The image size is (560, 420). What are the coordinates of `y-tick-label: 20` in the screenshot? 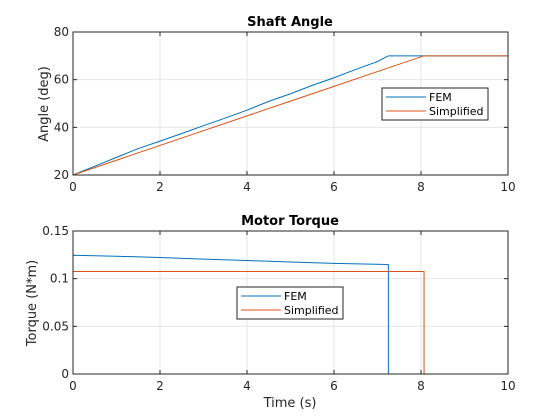 It's located at (61, 175).